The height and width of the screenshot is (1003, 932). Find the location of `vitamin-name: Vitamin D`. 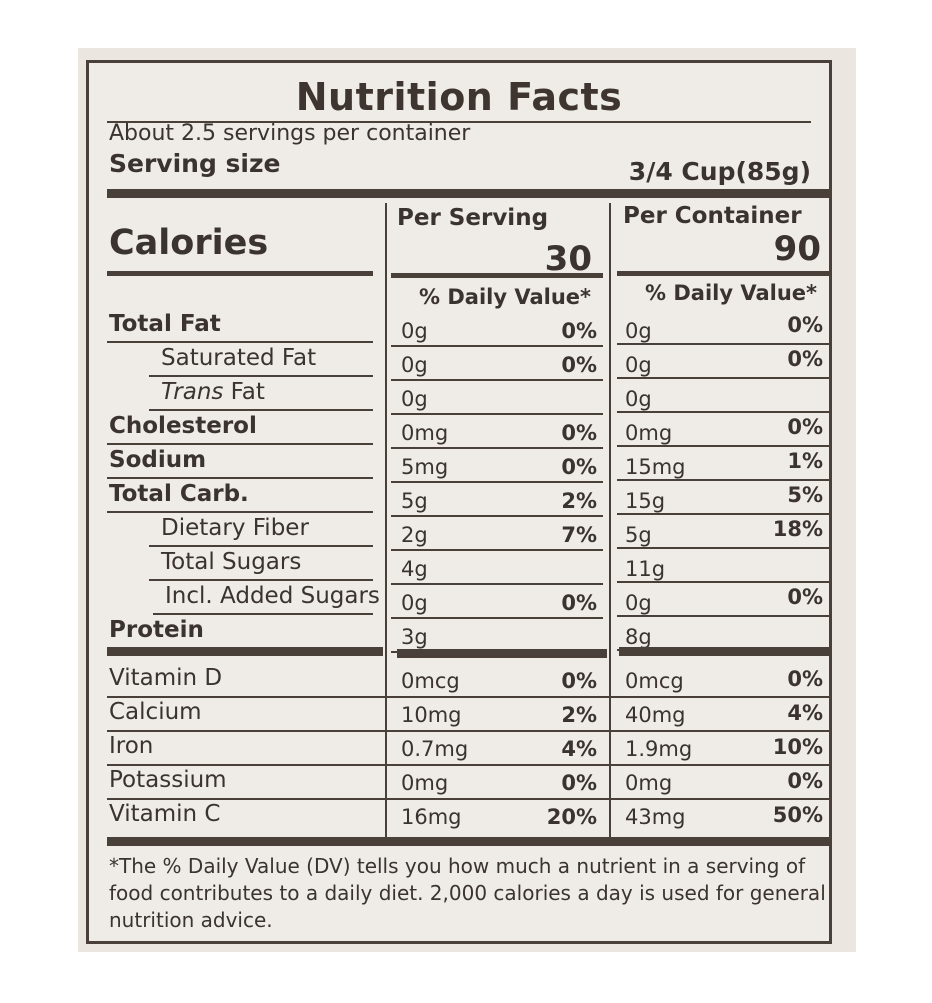

vitamin-name: Vitamin D is located at coordinates (166, 678).